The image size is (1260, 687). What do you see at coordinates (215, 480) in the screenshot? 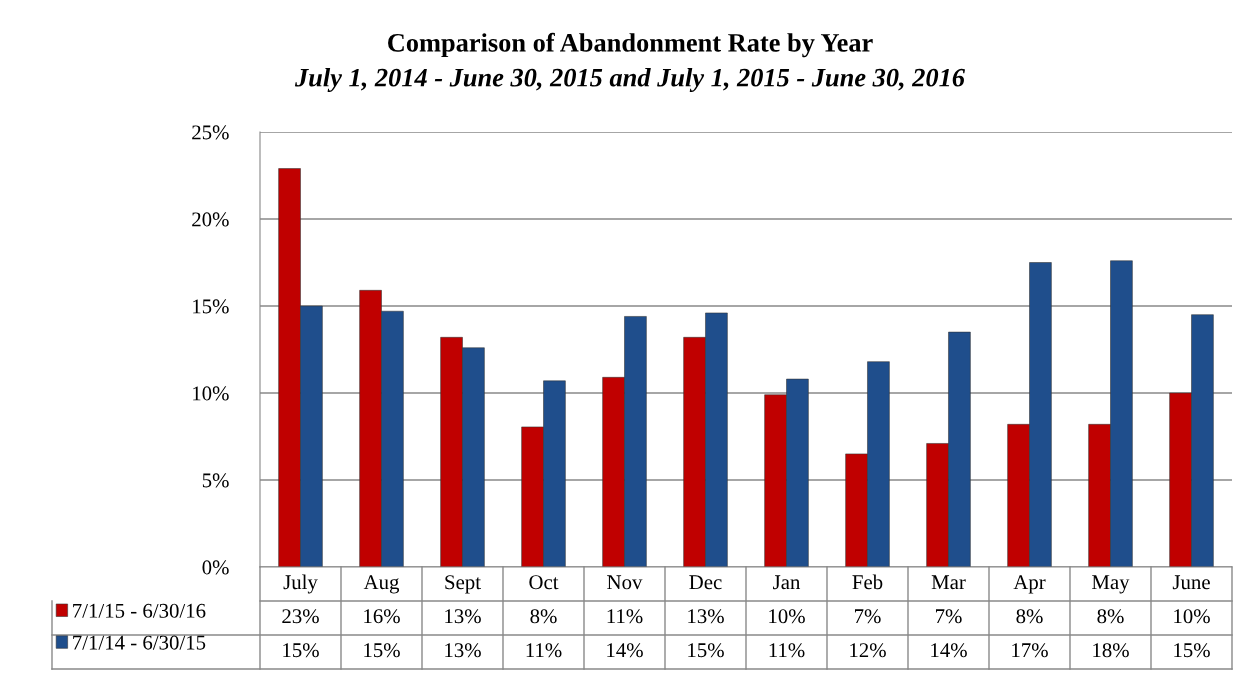
I see `y-tick-label: 5%` at bounding box center [215, 480].